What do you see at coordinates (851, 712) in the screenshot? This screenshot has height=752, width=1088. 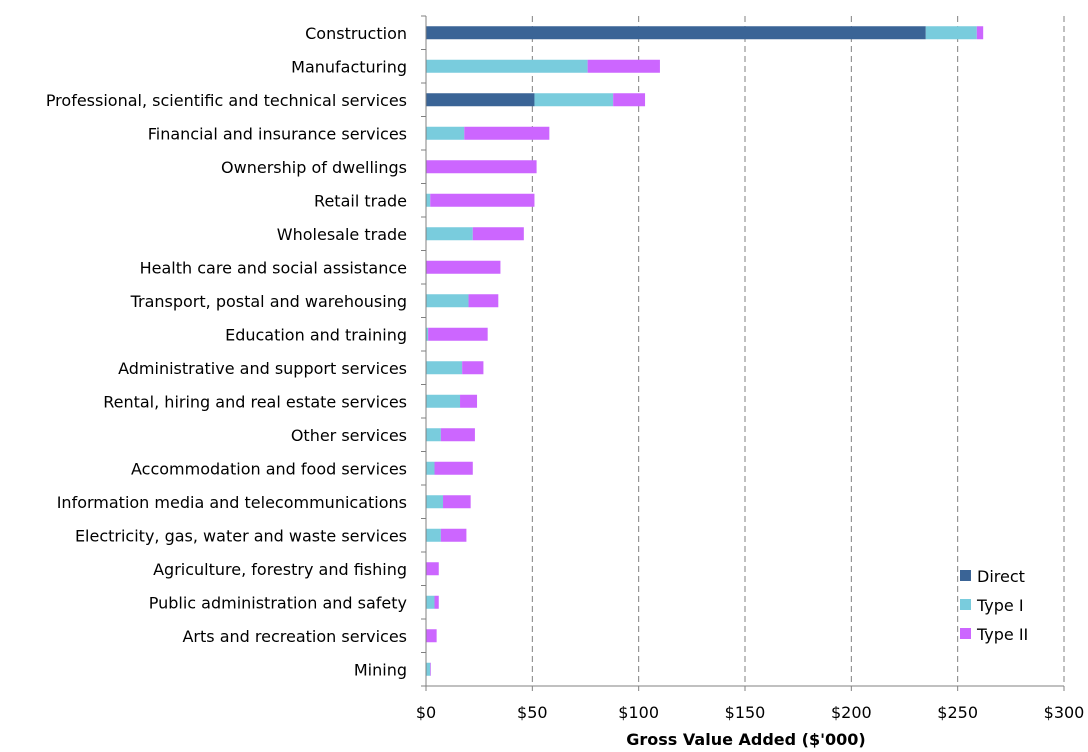 I see `x-tick-label: $200` at bounding box center [851, 712].